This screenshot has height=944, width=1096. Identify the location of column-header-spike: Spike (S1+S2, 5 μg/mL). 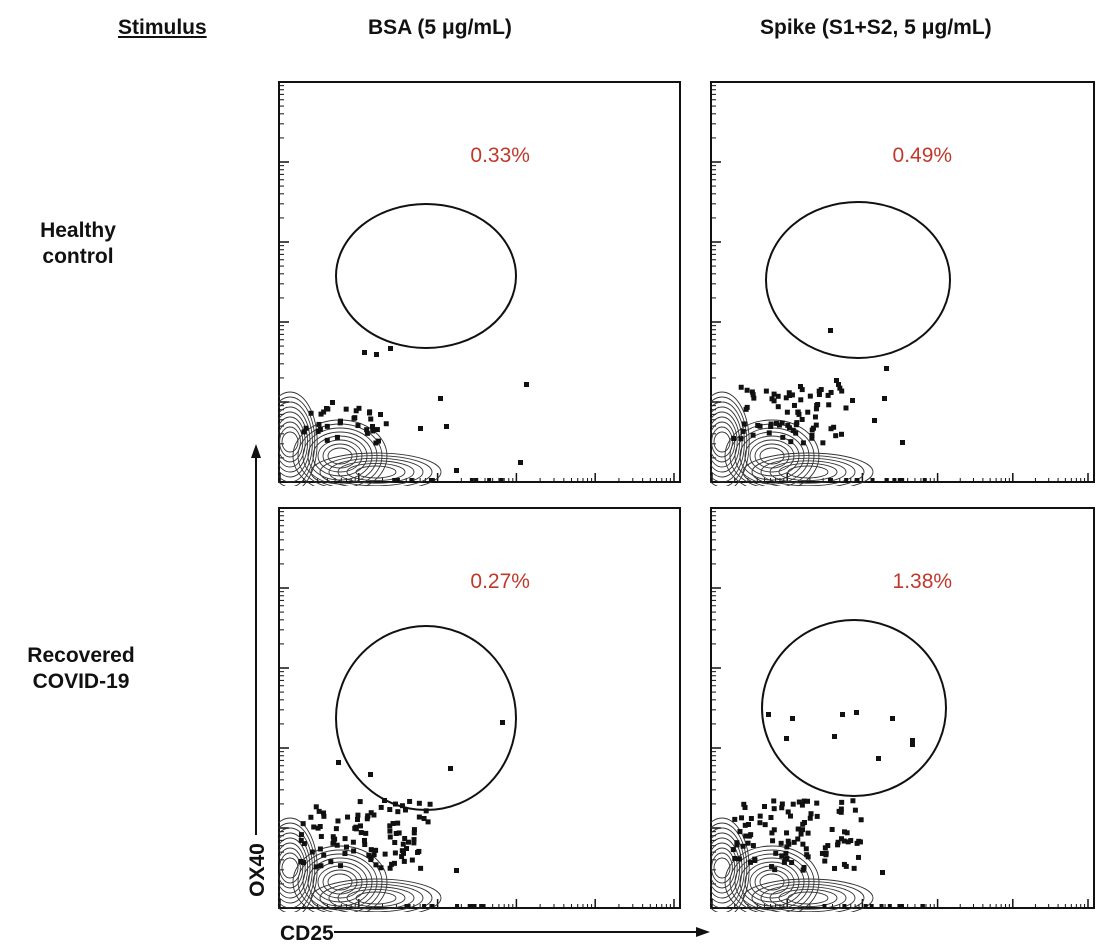
(876, 27).